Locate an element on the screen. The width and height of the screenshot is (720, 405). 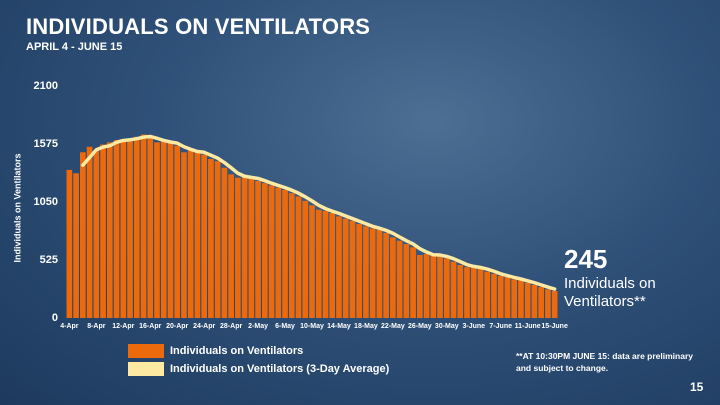
legend-label: Individuals on Ventilators is located at coordinates (236, 351).